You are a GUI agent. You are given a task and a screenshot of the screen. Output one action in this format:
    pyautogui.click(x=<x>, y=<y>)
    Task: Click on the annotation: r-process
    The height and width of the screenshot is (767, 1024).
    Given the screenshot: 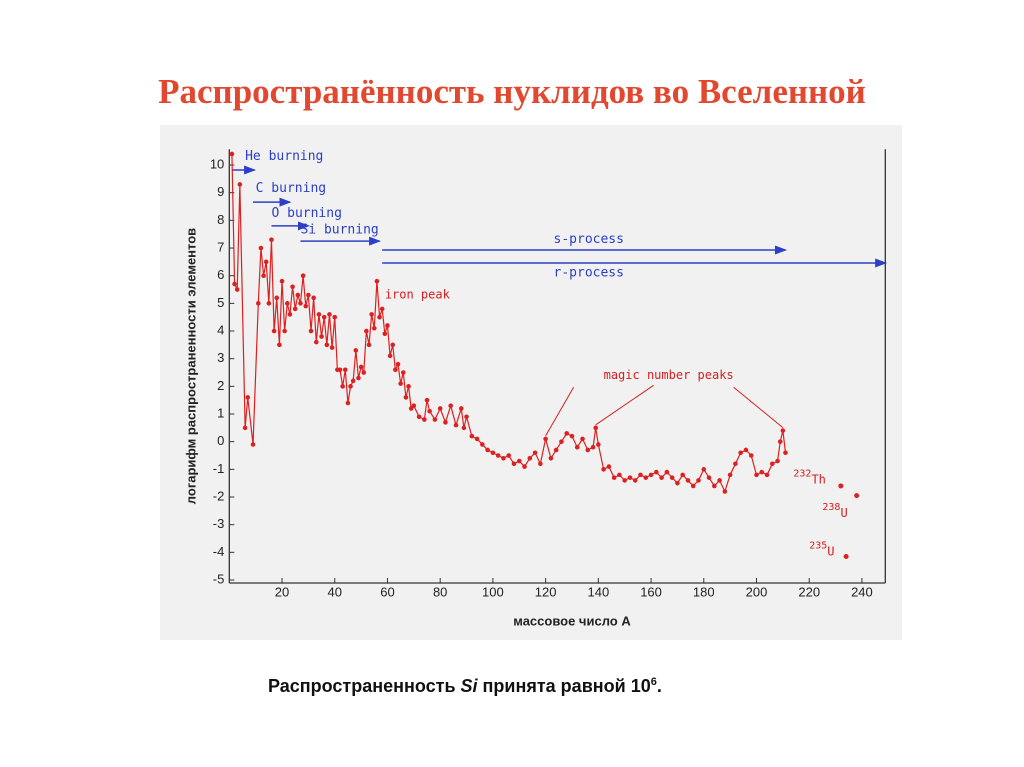 What is the action you would take?
    pyautogui.click(x=589, y=272)
    